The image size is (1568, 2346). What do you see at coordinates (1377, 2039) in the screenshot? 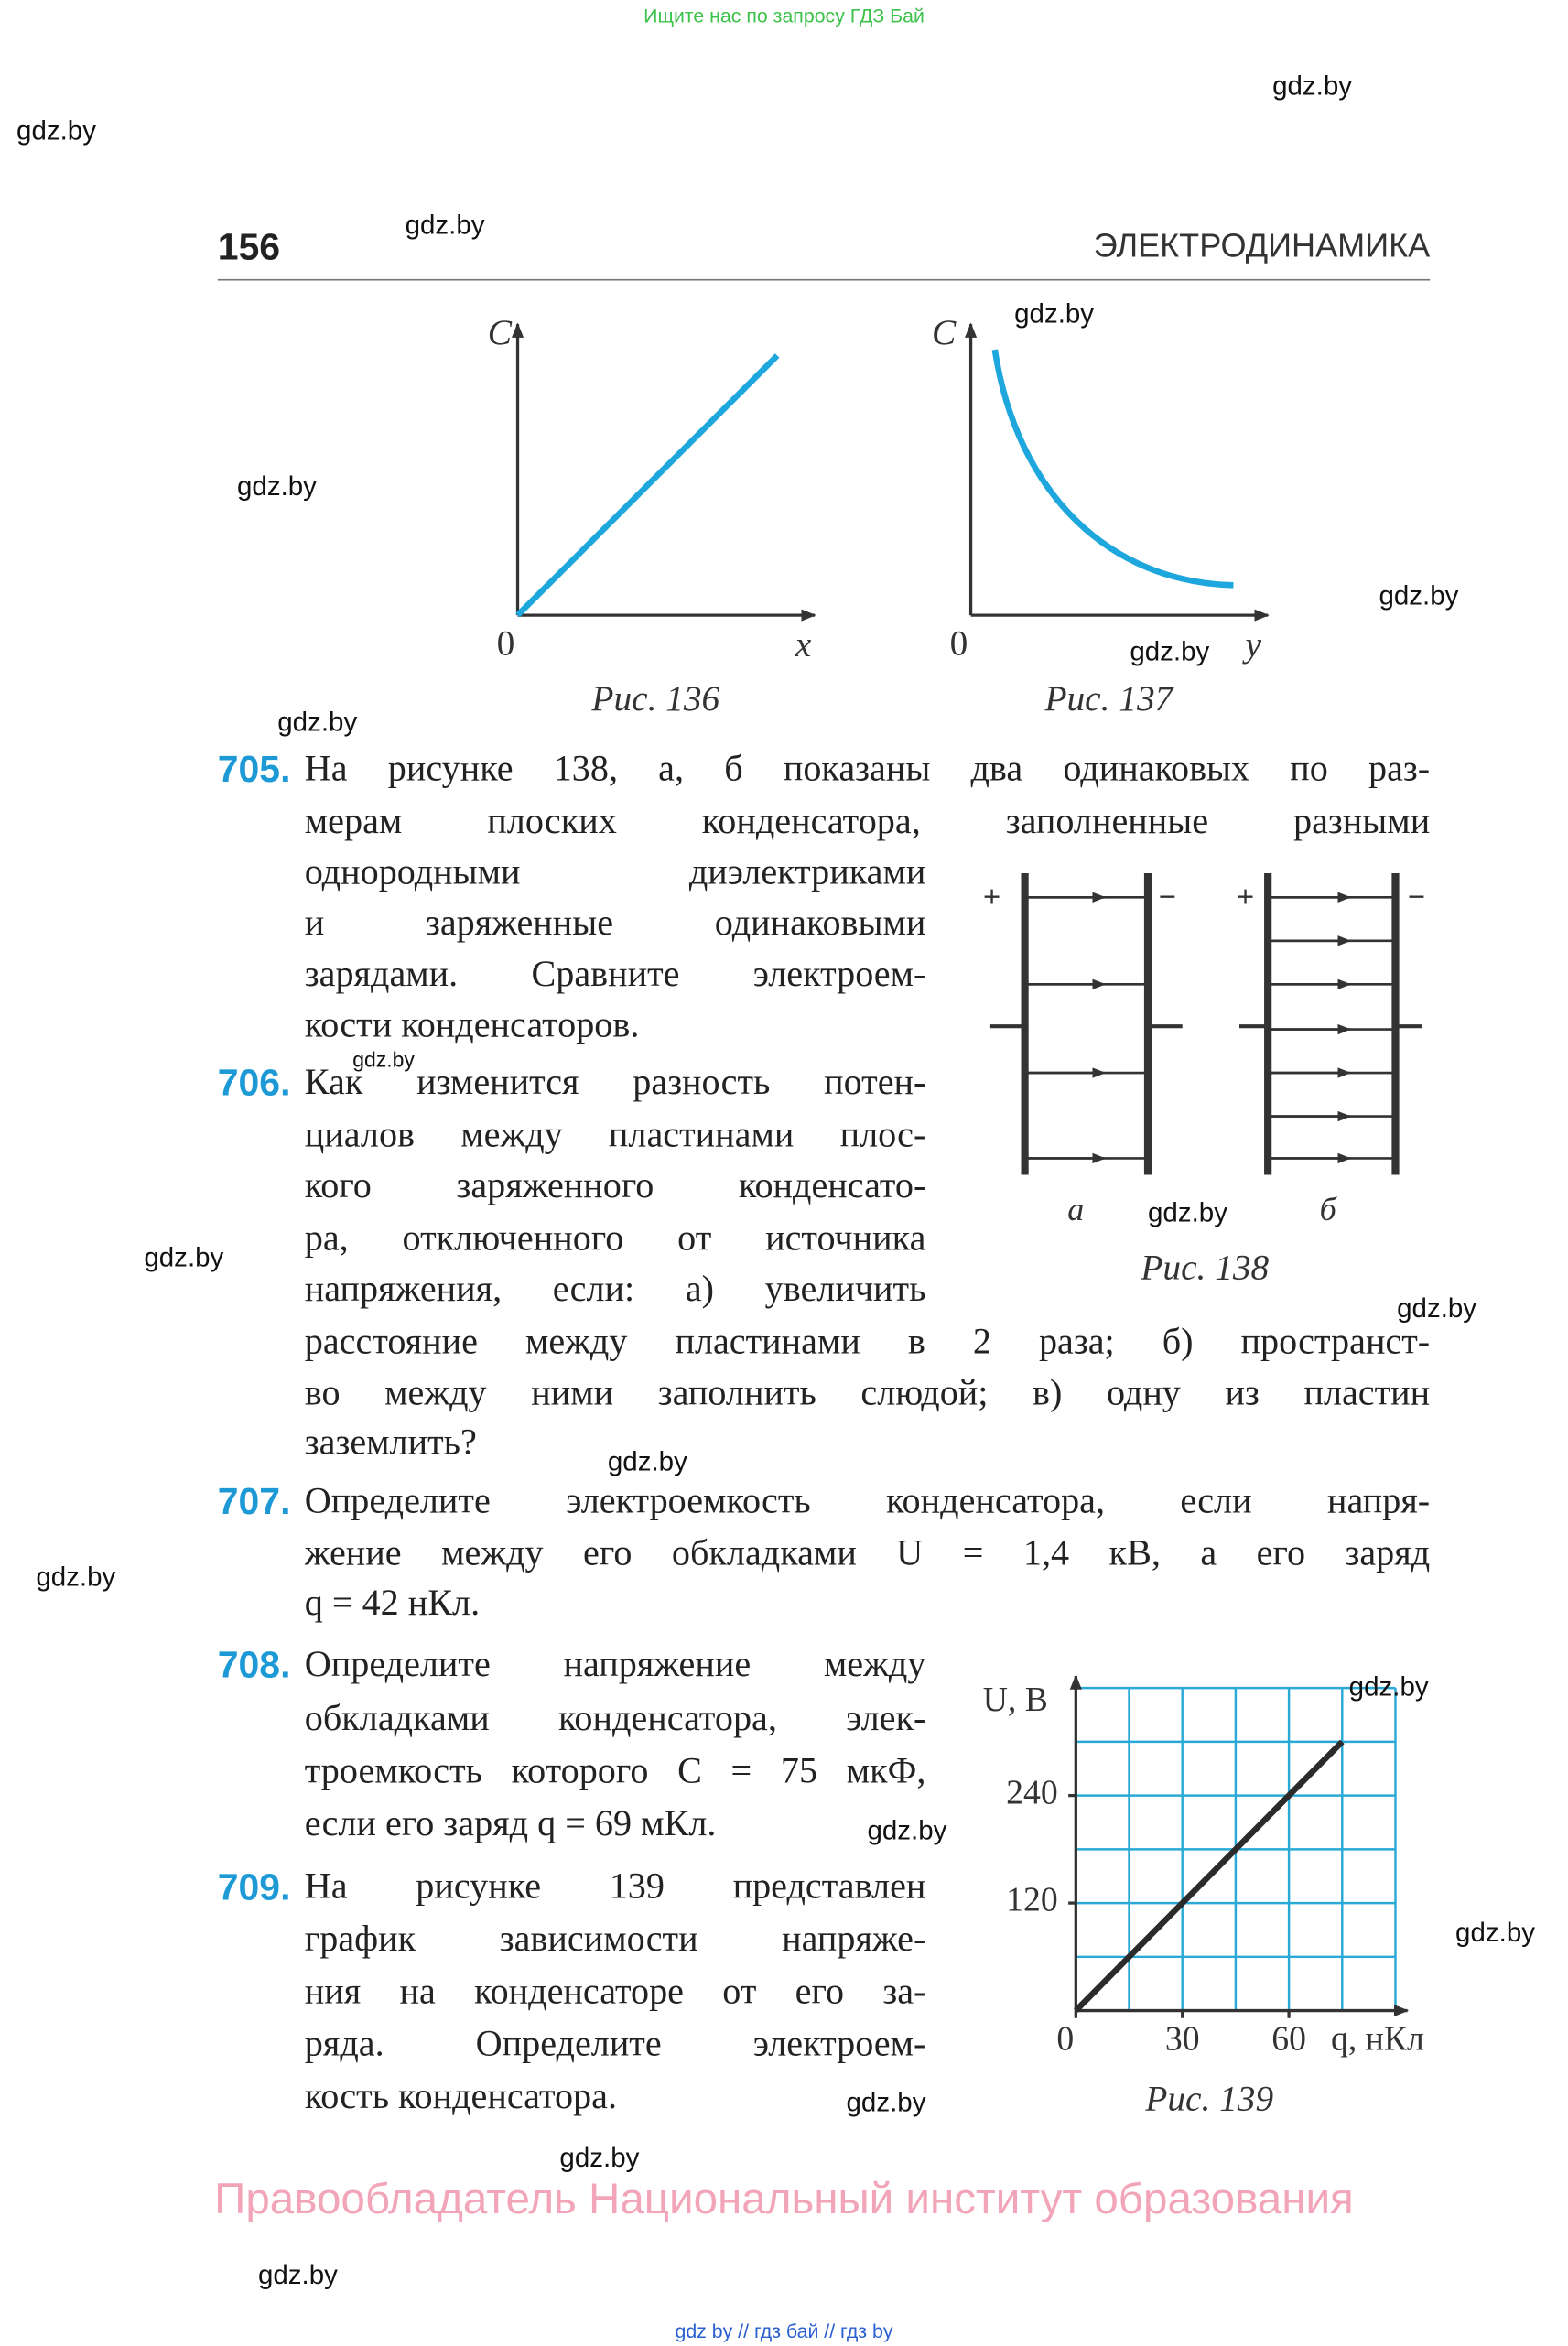
I see `x-axis-label: q, нКл` at bounding box center [1377, 2039].